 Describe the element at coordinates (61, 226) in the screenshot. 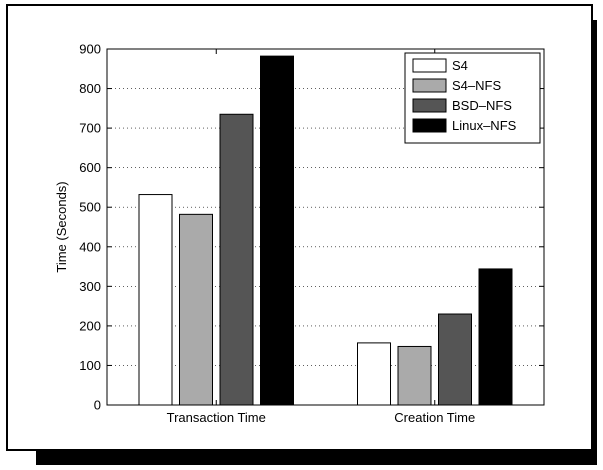

I see `y-axis-label: Time (Seconds)` at that location.